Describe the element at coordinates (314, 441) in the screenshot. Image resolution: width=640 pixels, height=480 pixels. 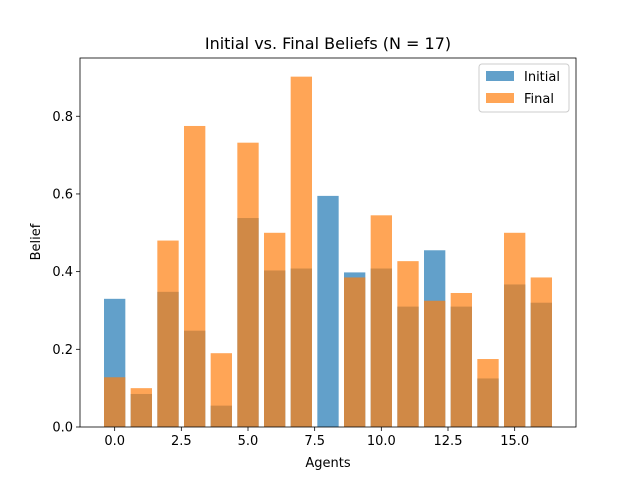
I see `x-tick-label: 7.5` at that location.